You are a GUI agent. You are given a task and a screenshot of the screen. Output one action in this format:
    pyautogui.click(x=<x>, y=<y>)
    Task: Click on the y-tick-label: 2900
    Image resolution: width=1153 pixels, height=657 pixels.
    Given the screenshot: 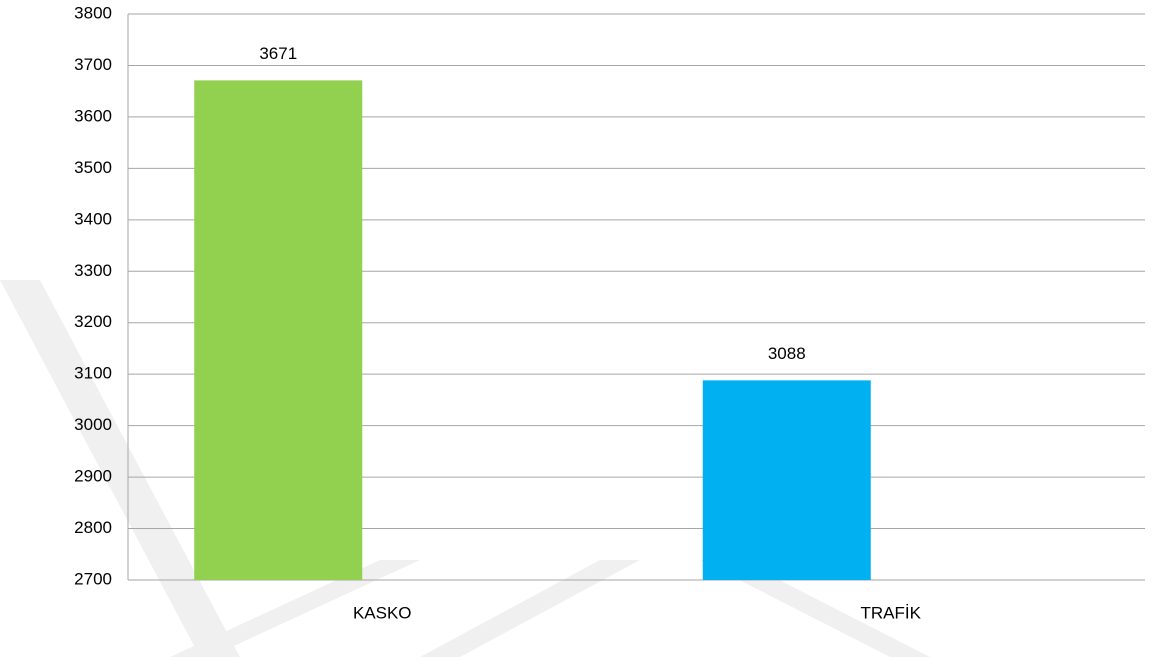 What is the action you would take?
    pyautogui.click(x=93, y=476)
    